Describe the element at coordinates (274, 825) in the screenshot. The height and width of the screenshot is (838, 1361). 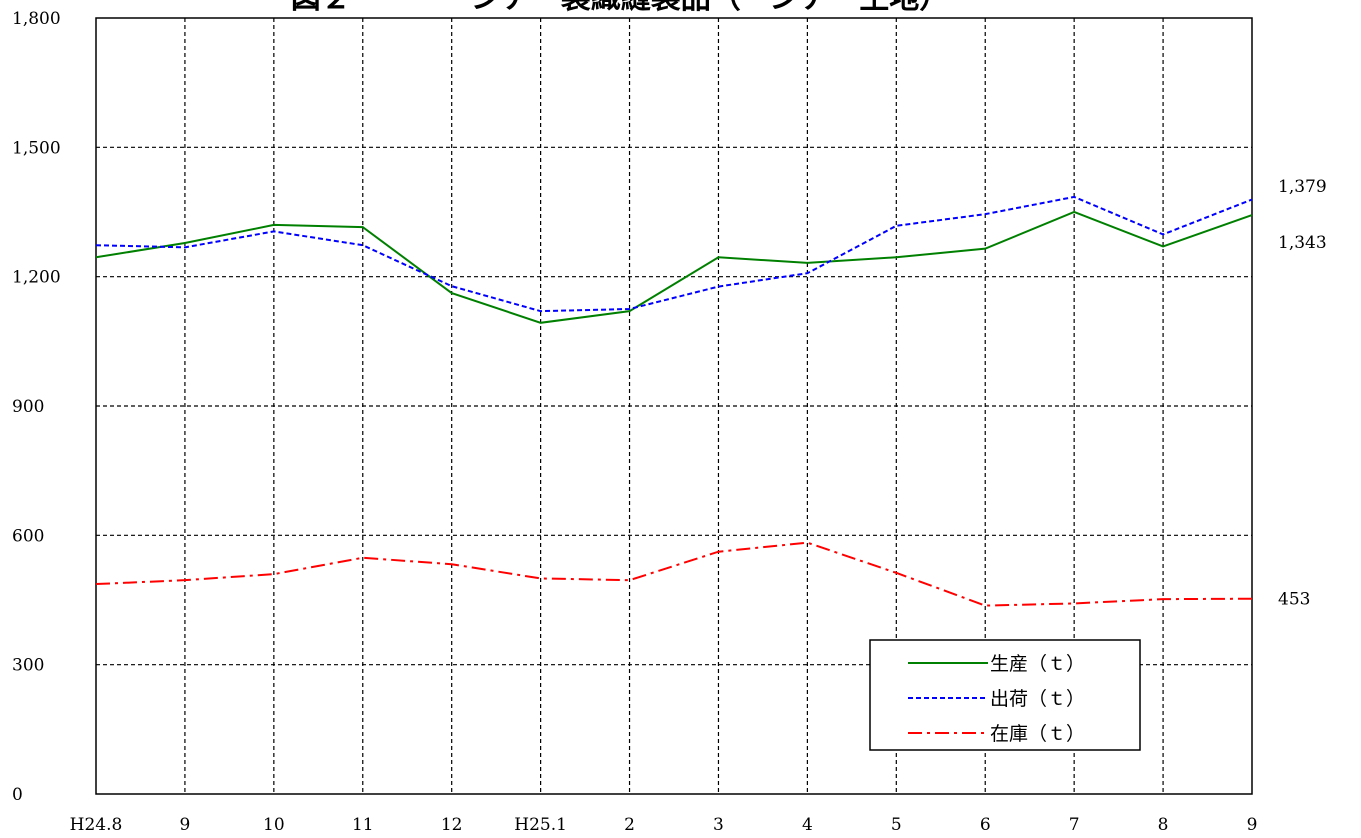
I see `x-tick-label: 10` at that location.